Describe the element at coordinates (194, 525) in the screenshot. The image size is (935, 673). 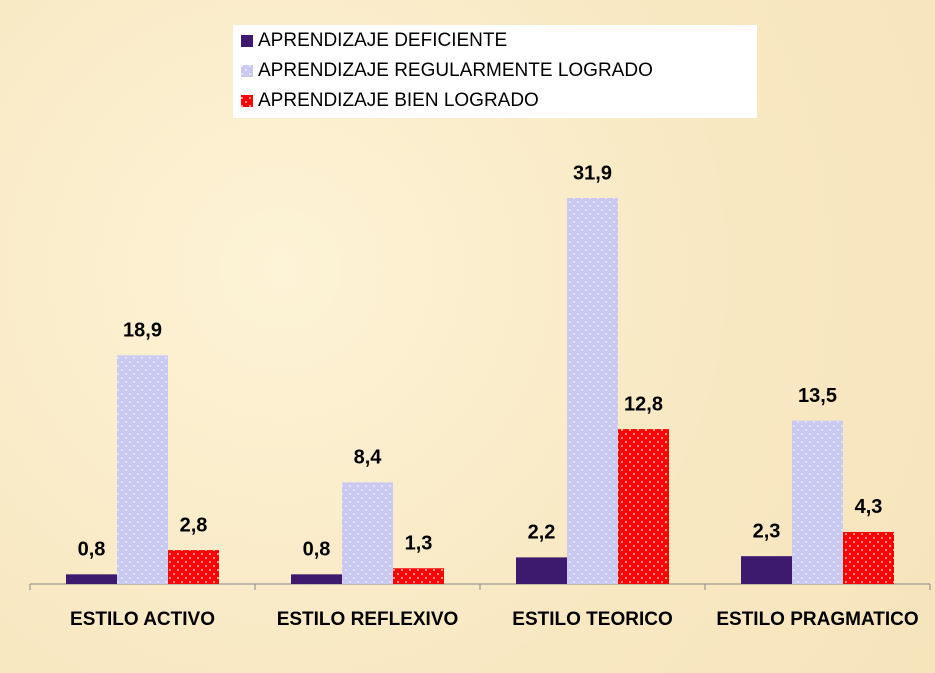
I see `data-label: 2,8` at that location.